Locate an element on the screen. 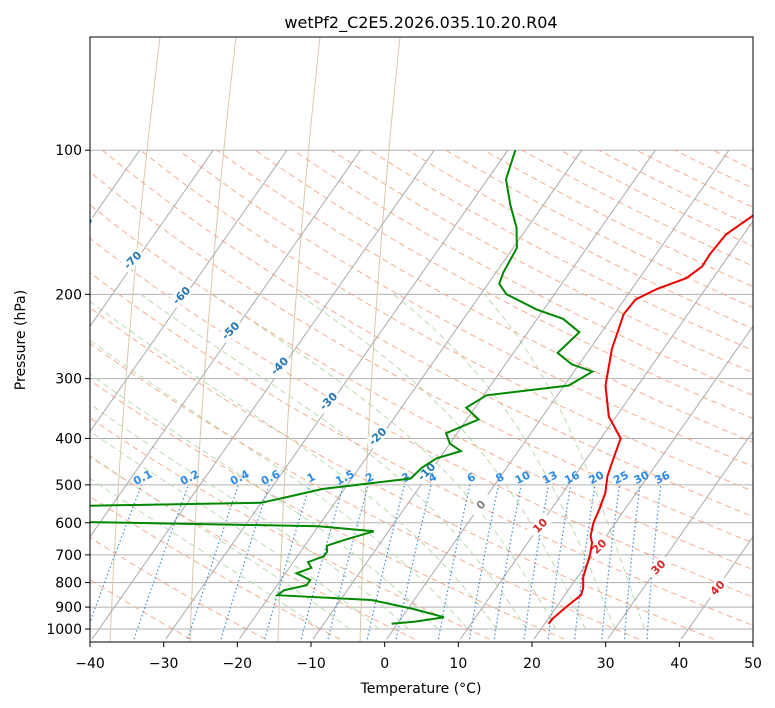  y-tick-label: 900 is located at coordinates (68, 608).